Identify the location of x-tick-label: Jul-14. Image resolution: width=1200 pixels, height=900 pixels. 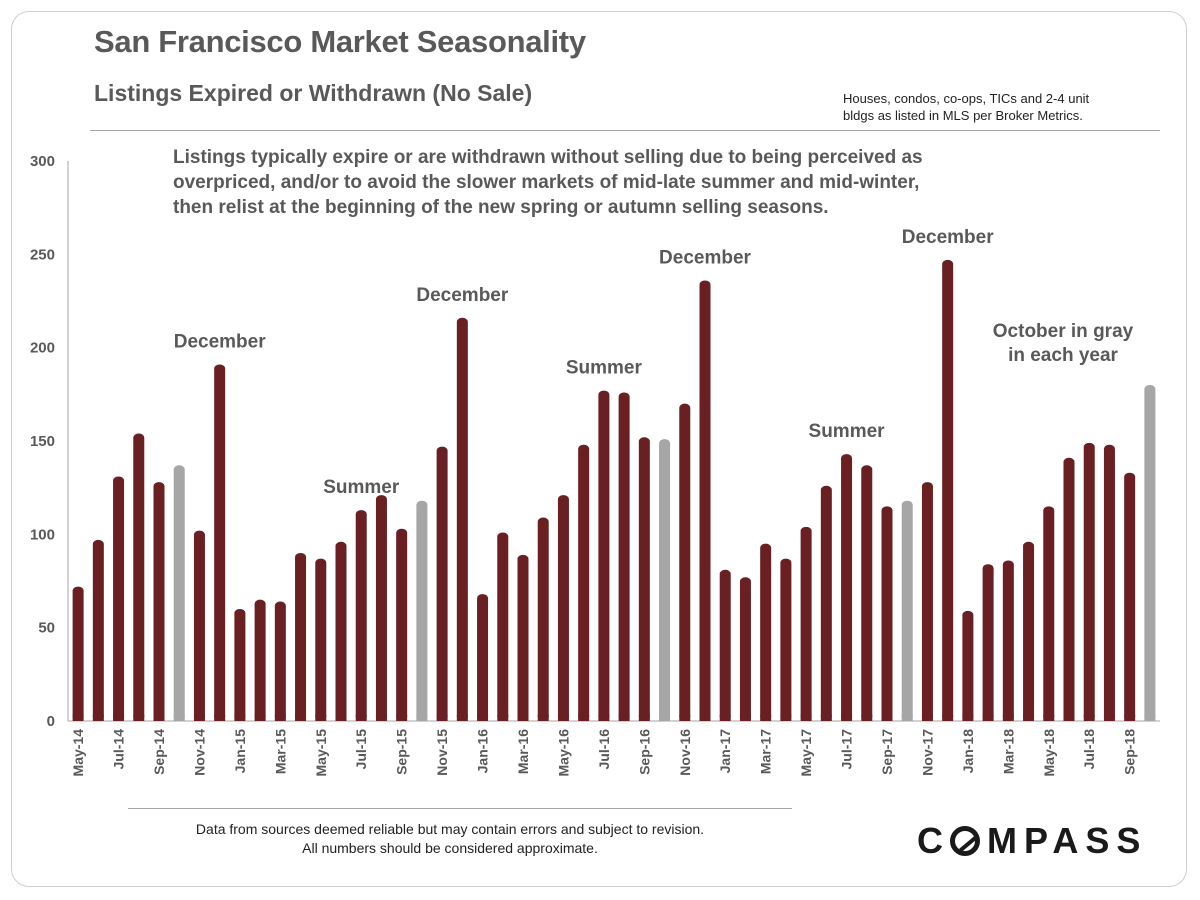
(119, 749).